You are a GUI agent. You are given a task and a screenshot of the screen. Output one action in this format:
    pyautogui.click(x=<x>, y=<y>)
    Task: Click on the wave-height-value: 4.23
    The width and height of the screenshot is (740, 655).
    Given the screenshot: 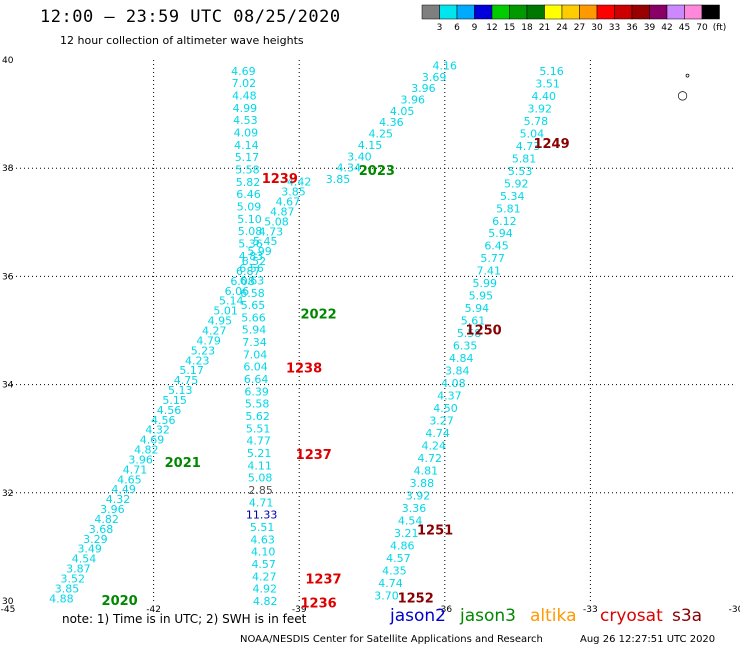 What is the action you would take?
    pyautogui.click(x=197, y=360)
    